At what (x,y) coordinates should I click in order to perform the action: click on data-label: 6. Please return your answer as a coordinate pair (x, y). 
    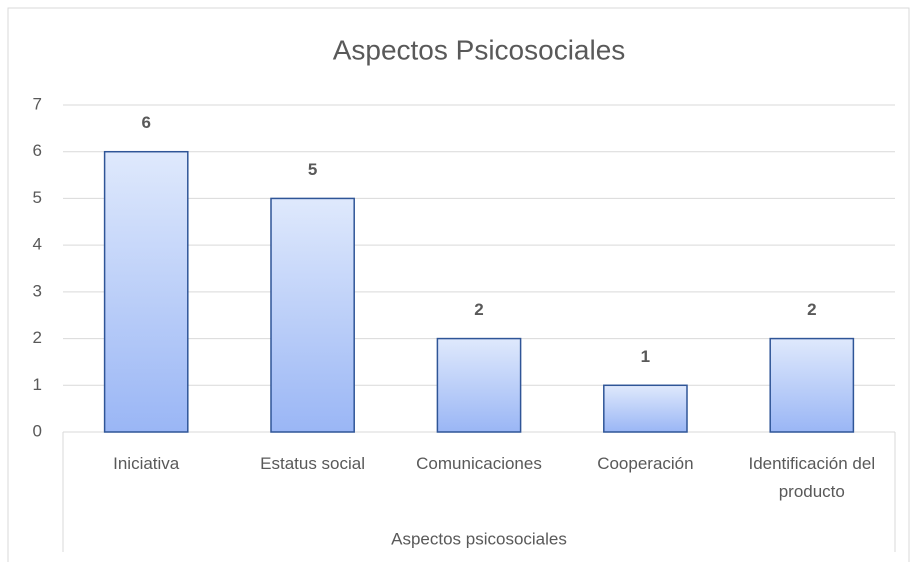
    Looking at the image, I should click on (145, 122).